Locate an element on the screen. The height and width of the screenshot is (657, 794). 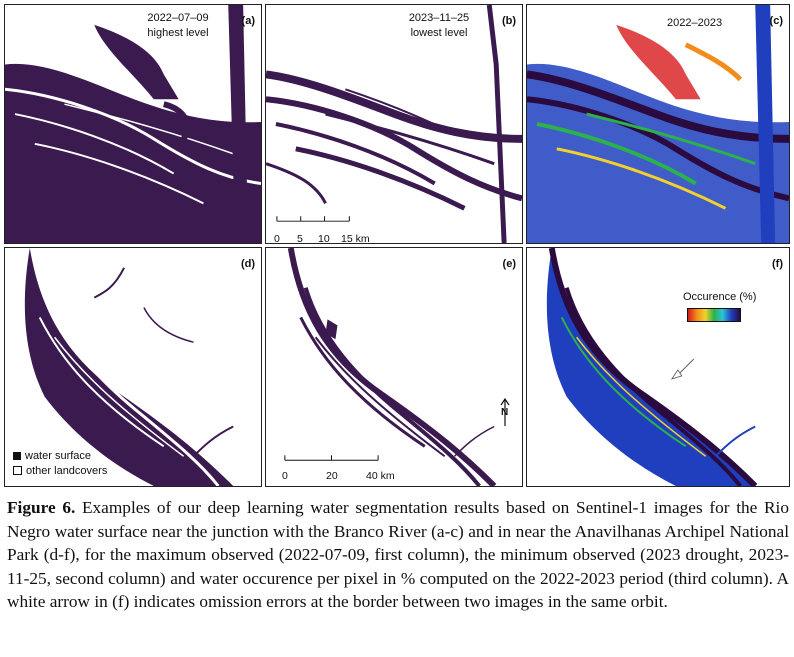
scale-top-tick-3: 15 km is located at coordinates (355, 238).